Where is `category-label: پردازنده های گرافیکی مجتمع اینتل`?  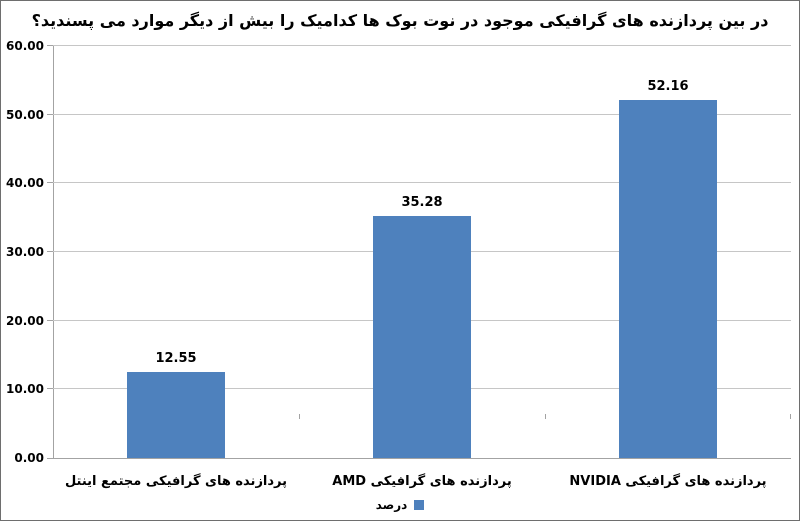 category-label: پردازنده های گرافیکی مجتمع اینتل is located at coordinates (176, 481).